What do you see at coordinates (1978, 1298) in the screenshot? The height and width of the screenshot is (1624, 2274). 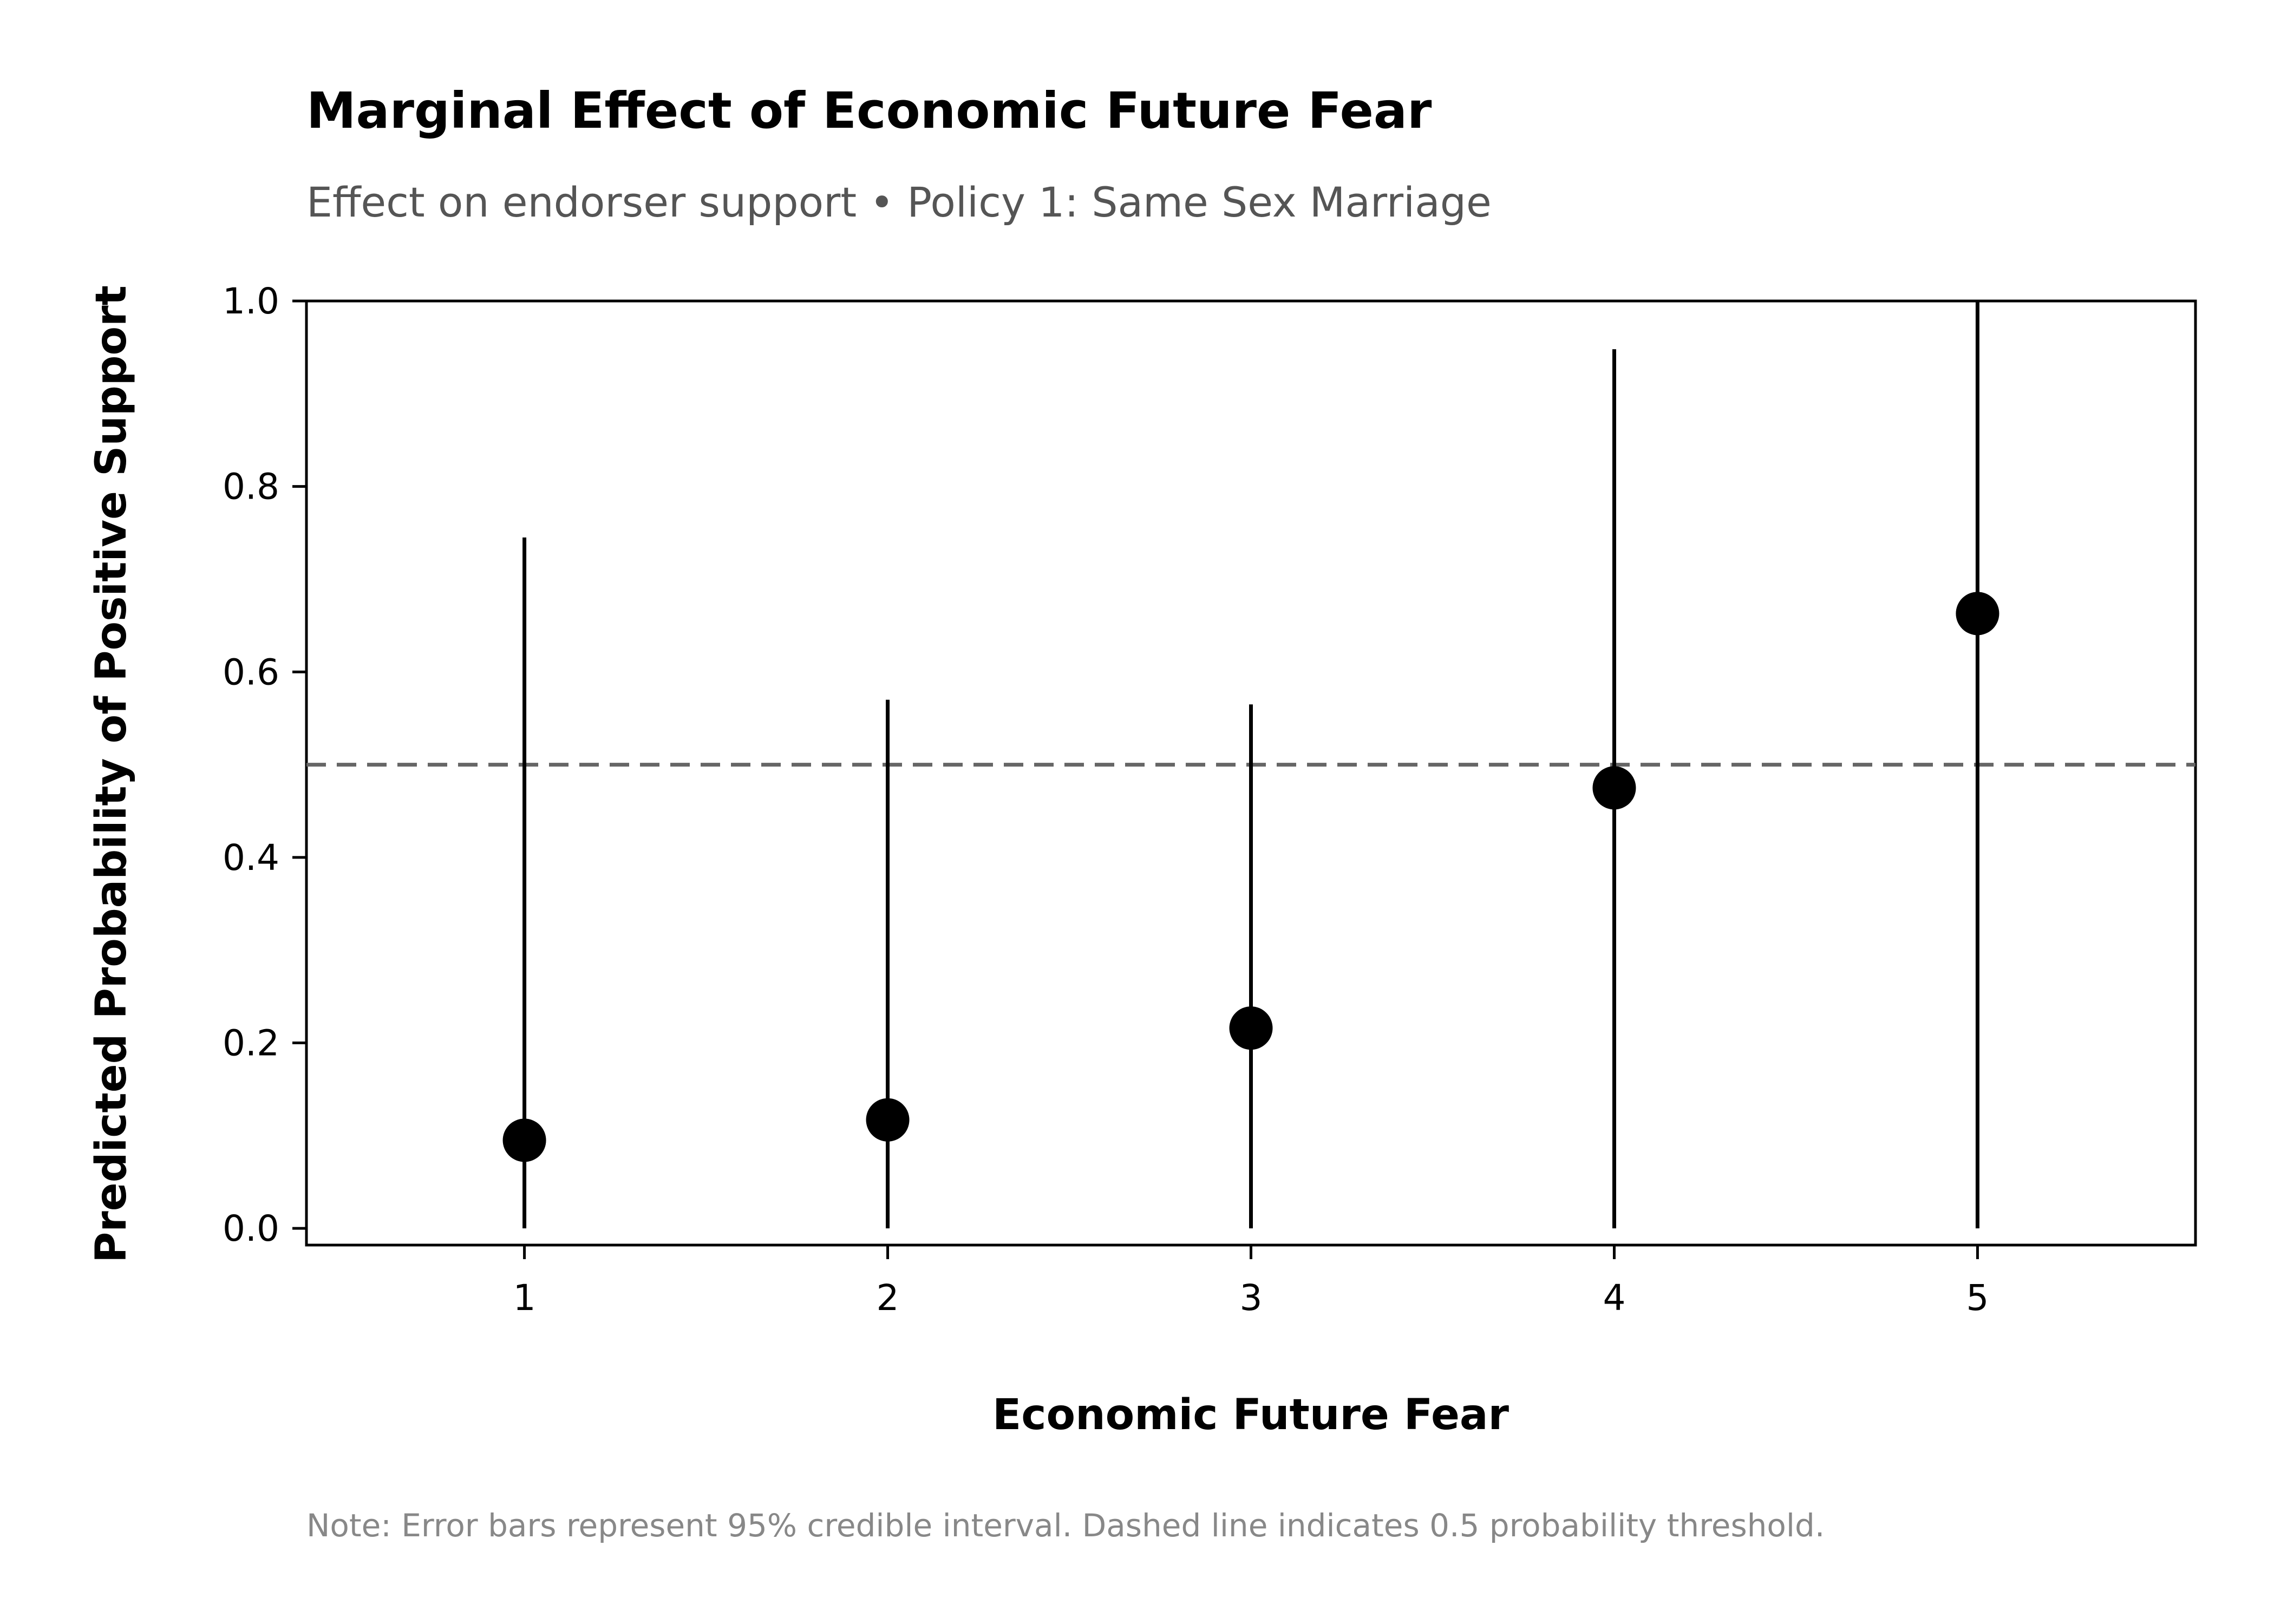 I see `x-tick-label: 5` at bounding box center [1978, 1298].